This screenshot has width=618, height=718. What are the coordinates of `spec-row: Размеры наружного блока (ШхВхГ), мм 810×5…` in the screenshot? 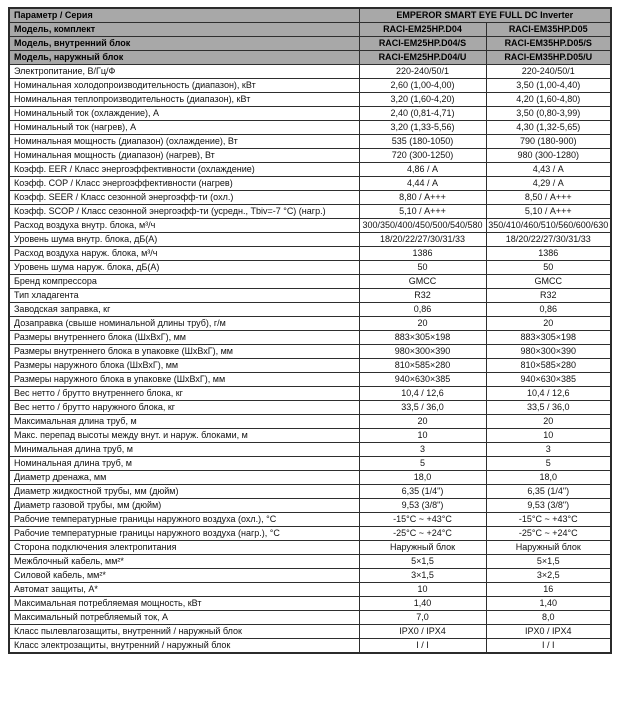 It's located at (310, 365).